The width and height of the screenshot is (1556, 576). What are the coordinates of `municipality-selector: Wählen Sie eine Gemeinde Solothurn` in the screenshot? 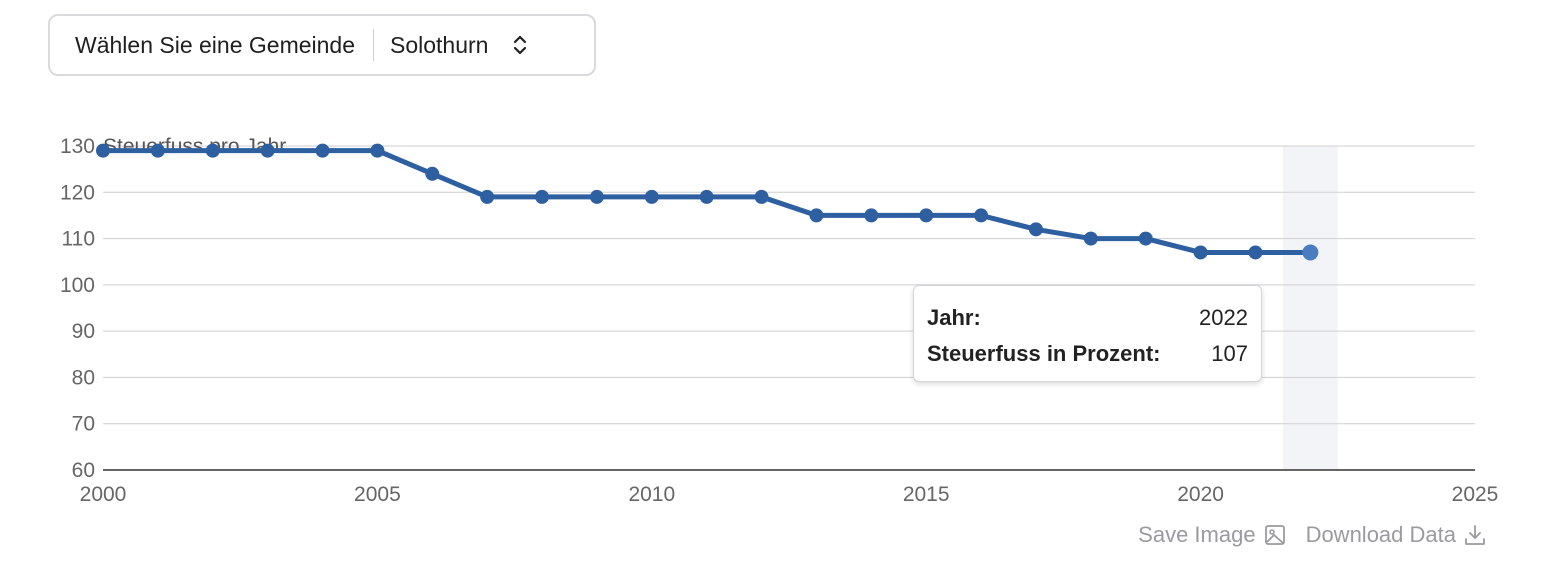 It's located at (322, 45).